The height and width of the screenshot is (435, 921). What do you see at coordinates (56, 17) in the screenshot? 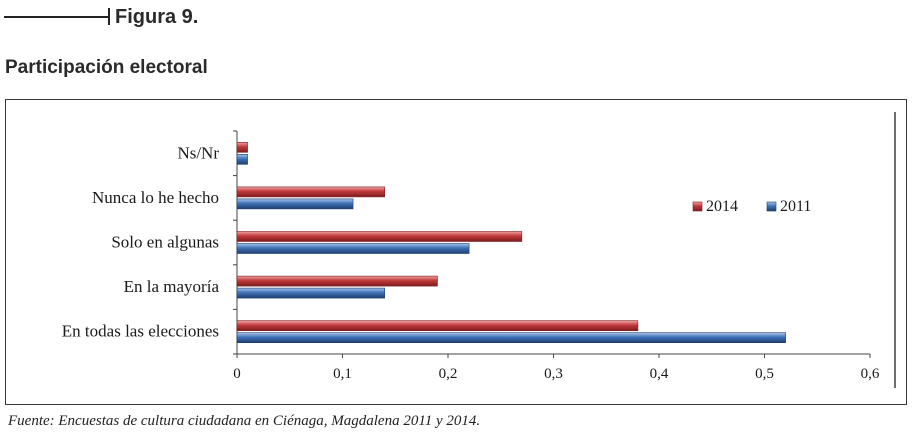
I see `figure-rule` at bounding box center [56, 17].